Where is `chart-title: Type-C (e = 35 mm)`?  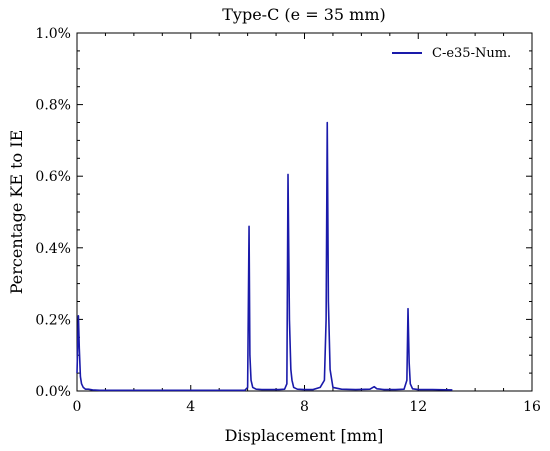 chart-title: Type-C (e = 35 mm) is located at coordinates (303, 14).